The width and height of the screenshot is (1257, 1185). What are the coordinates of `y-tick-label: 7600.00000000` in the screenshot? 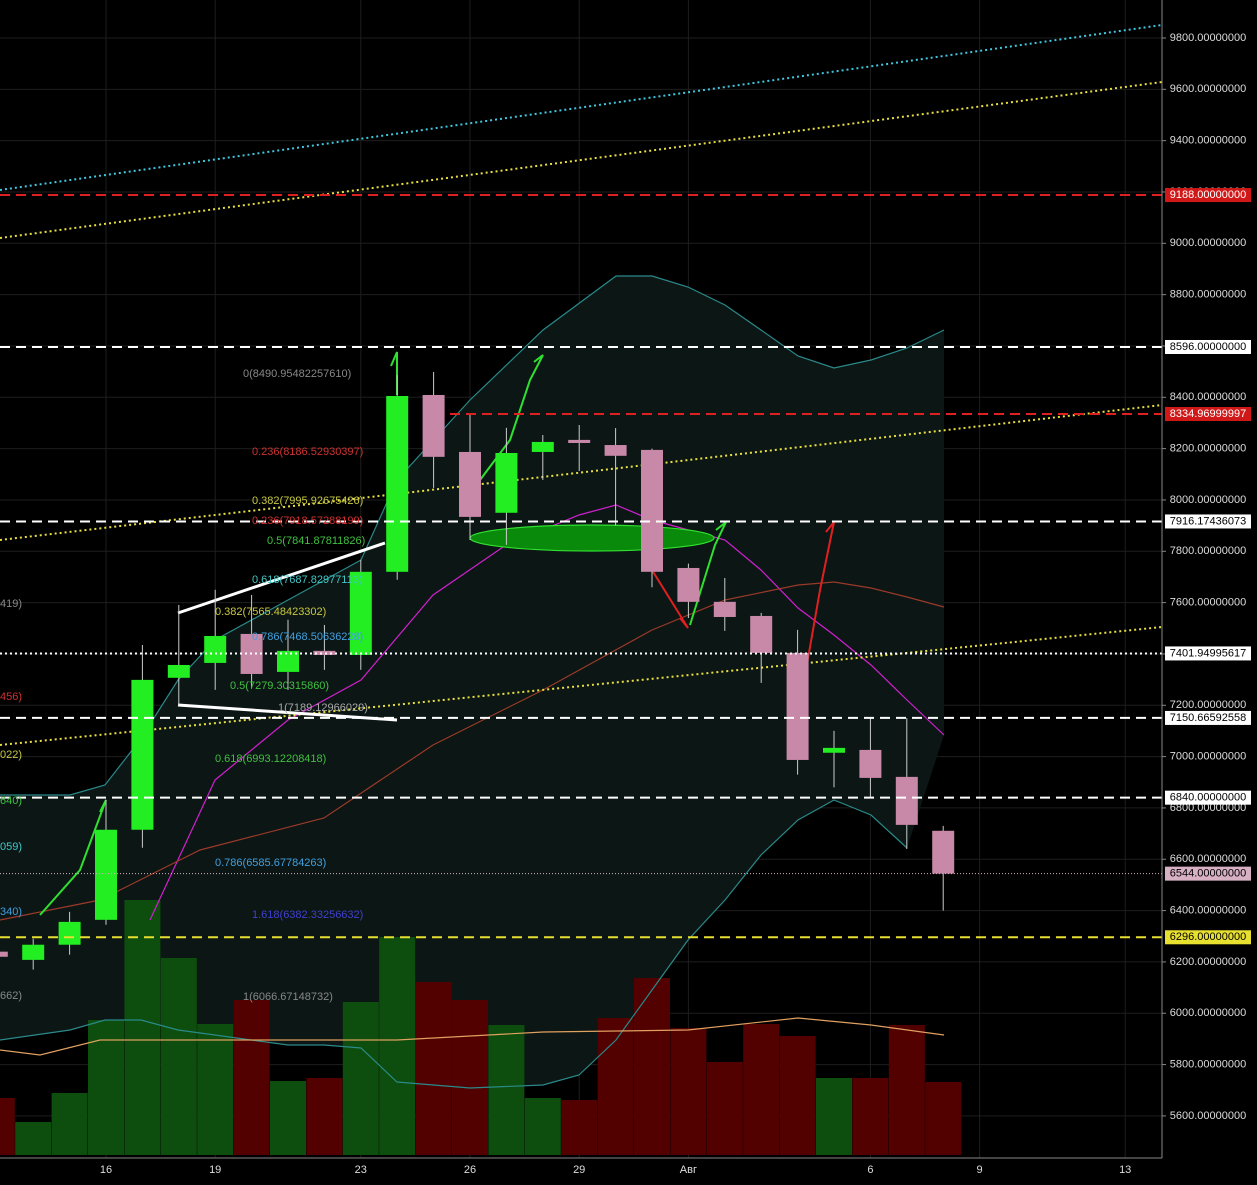 It's located at (1208, 603).